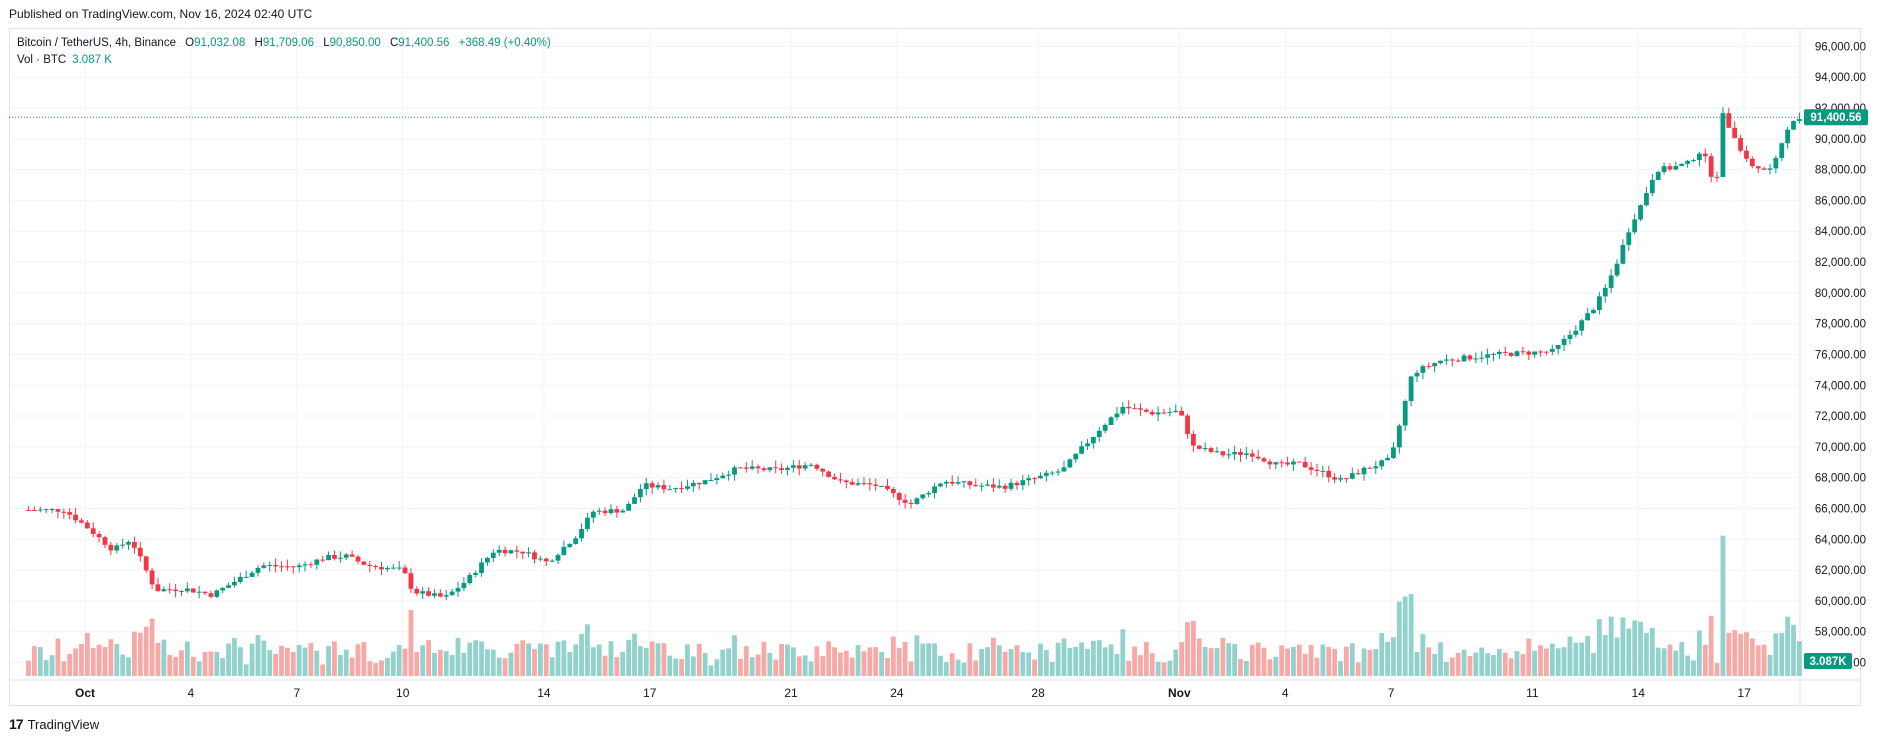 The image size is (1883, 742). What do you see at coordinates (287, 60) in the screenshot?
I see `legend-volume-row: Vol · BTC 3.087 K` at bounding box center [287, 60].